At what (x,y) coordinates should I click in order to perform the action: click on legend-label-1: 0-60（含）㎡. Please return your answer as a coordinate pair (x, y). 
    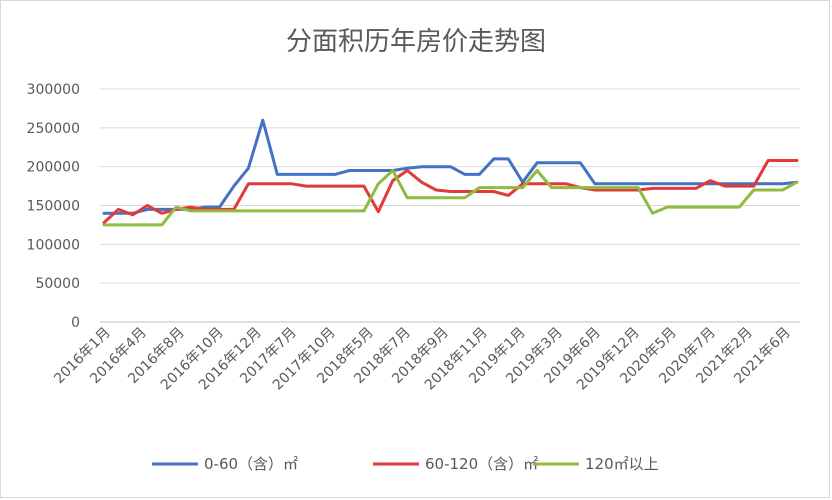
    Looking at the image, I should click on (251, 464).